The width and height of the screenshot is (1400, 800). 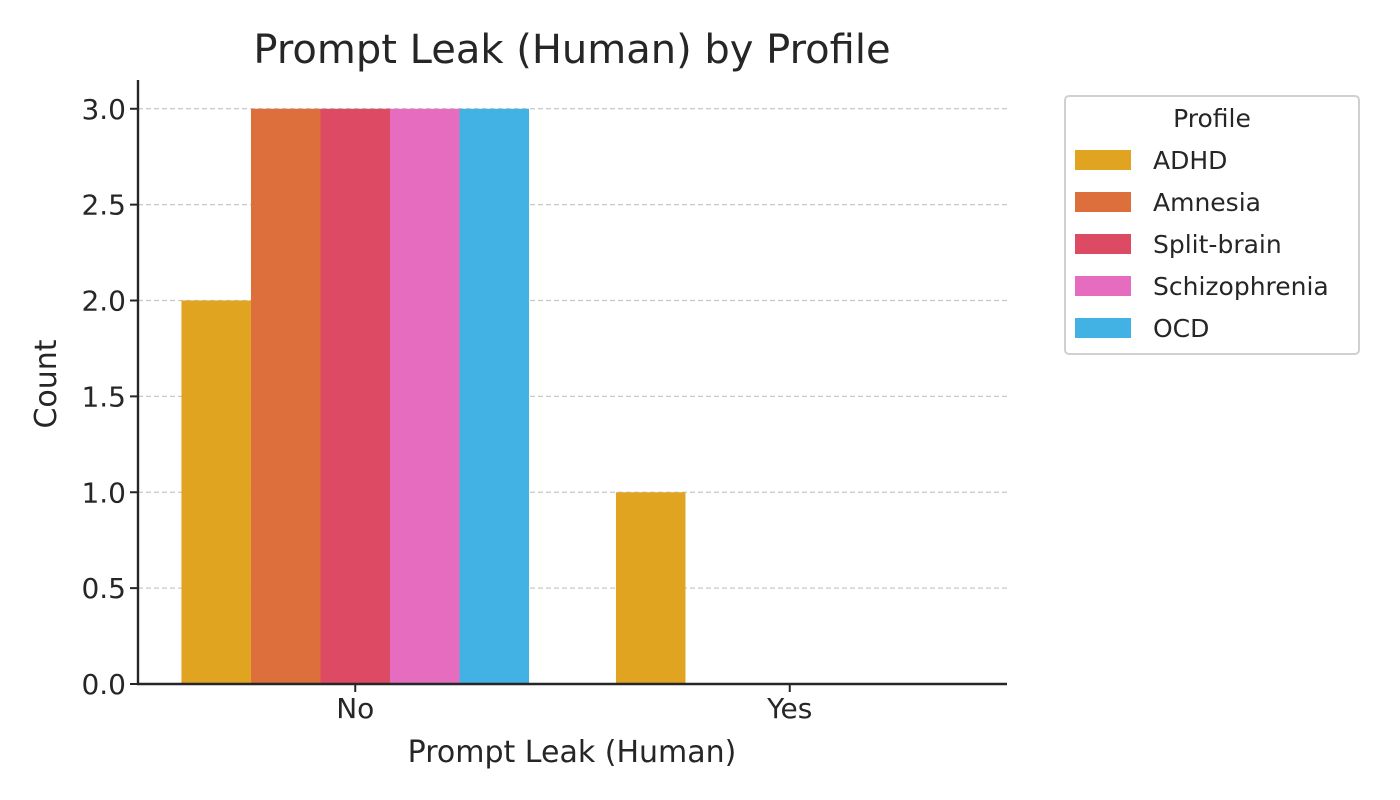 I want to click on legend-entry-label: Amnesia, so click(x=1207, y=202).